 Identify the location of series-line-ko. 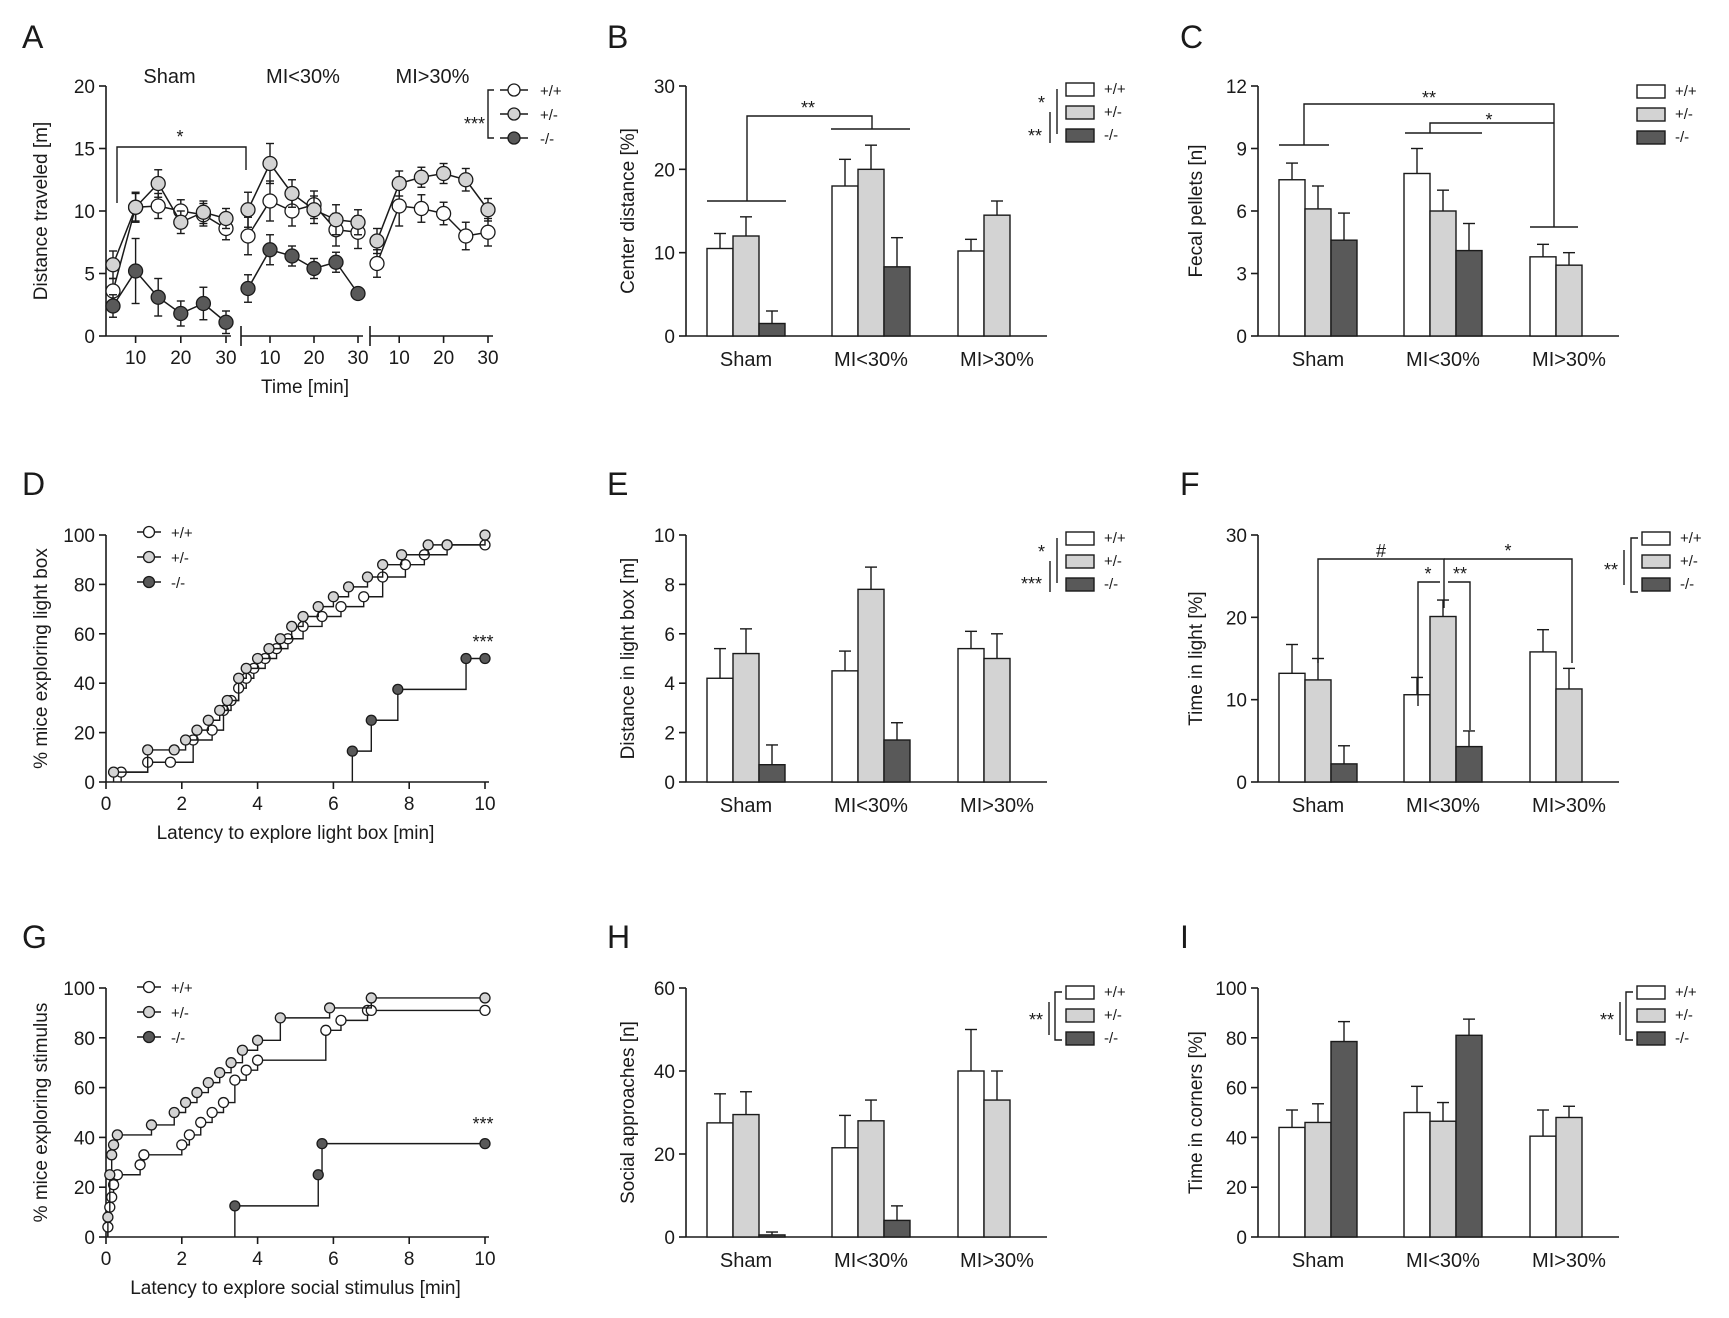
(303, 271).